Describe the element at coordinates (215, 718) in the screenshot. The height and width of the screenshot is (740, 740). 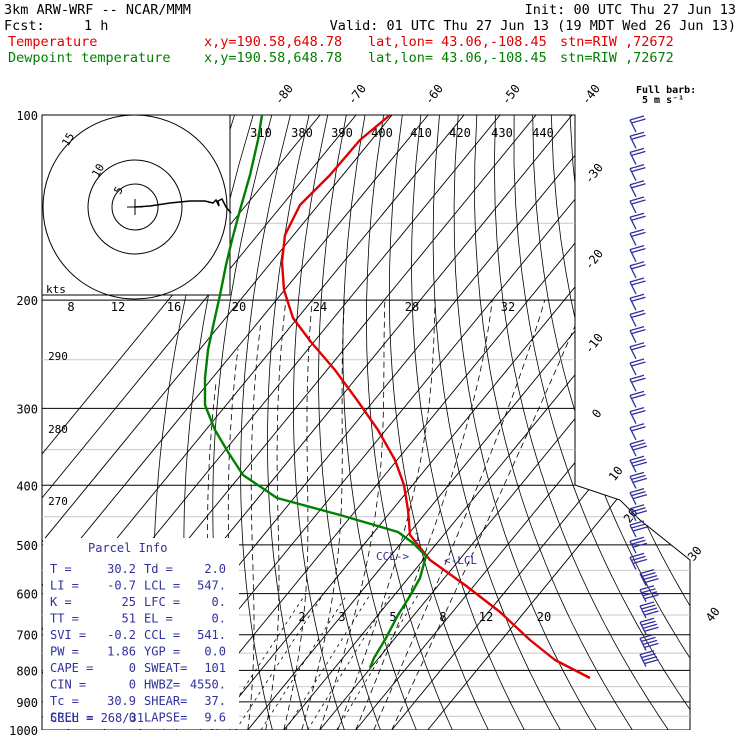
I see `parcel-row-val-2: 9.6` at that location.